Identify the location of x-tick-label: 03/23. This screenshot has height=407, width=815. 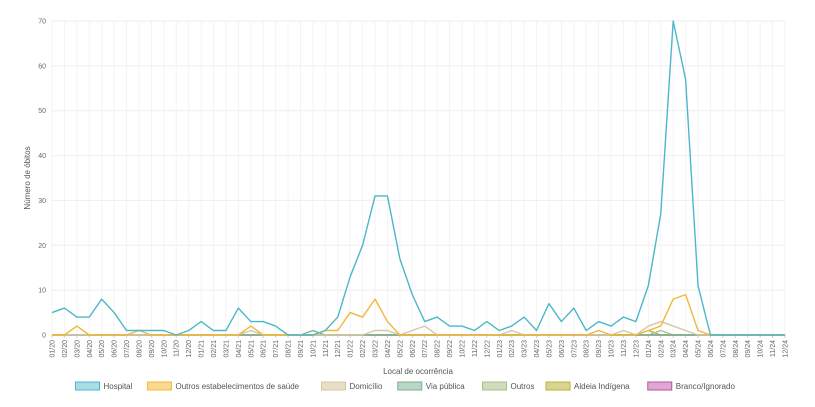
(525, 349).